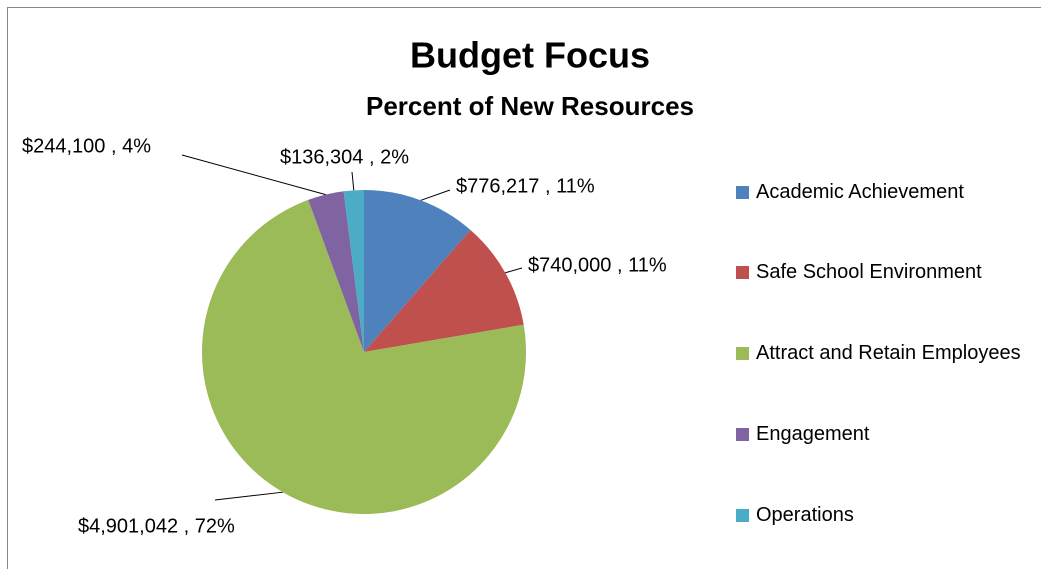 Image resolution: width=1041 pixels, height=569 pixels. What do you see at coordinates (805, 515) in the screenshot?
I see `legend-label: Operations` at bounding box center [805, 515].